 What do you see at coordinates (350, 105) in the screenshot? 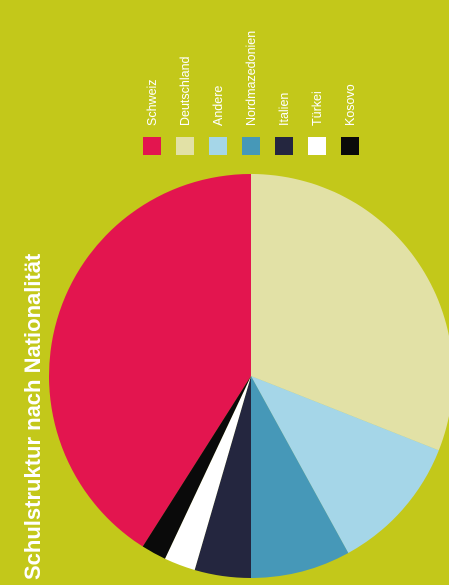
I see `legend-label-kosovo: Kosovo` at bounding box center [350, 105].